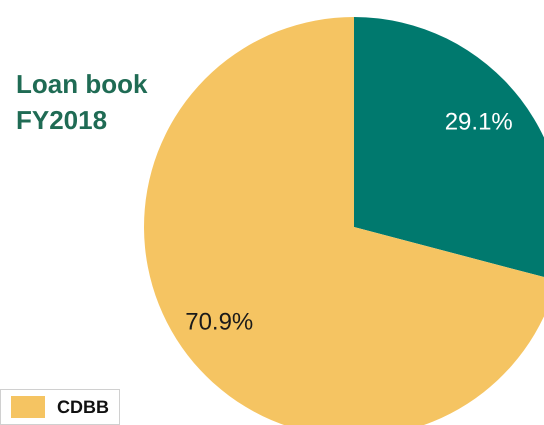 This screenshot has height=425, width=544. I want to click on legend-label: CDBB, so click(83, 407).